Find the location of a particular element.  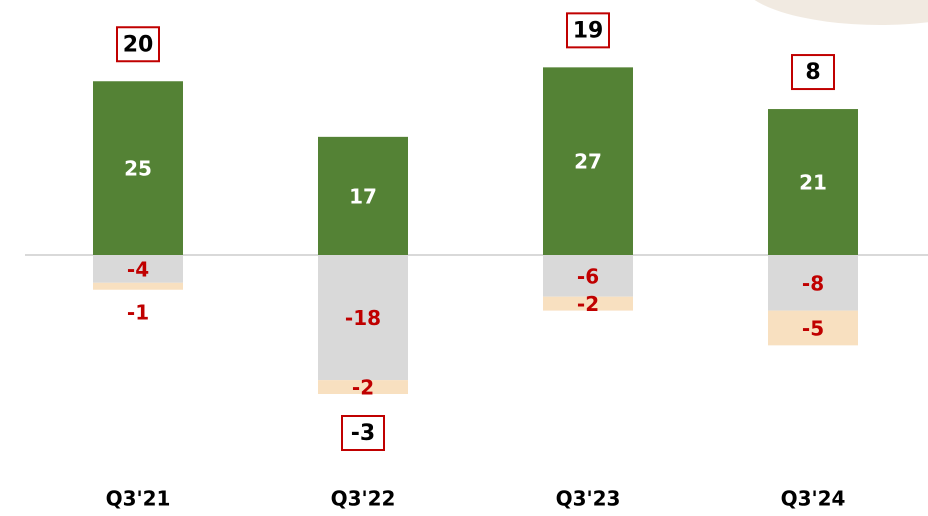

value-label: 25 is located at coordinates (138, 169).